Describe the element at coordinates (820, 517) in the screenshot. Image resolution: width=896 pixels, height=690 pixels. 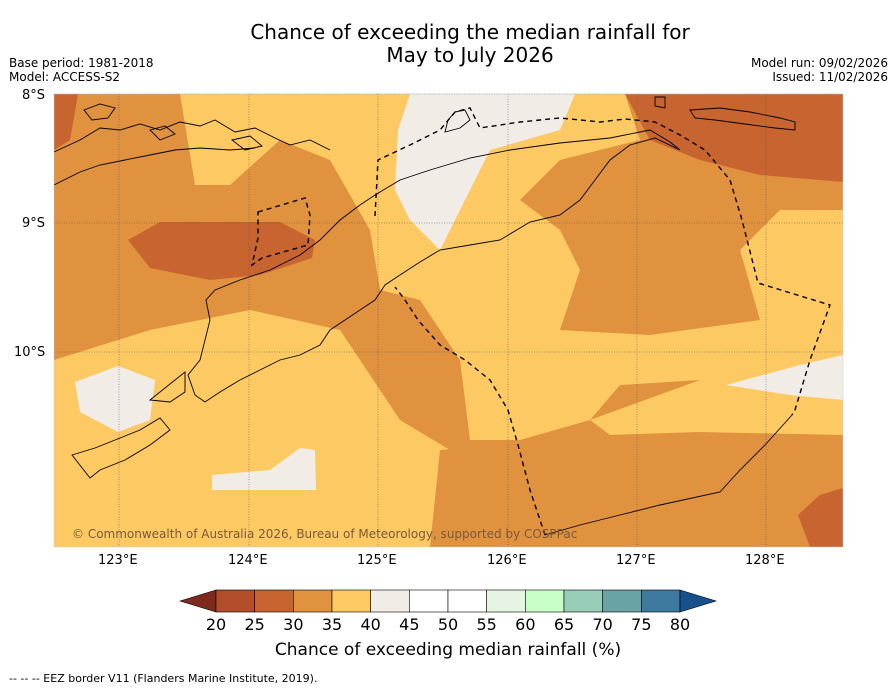
I see `region-20-30-se` at that location.